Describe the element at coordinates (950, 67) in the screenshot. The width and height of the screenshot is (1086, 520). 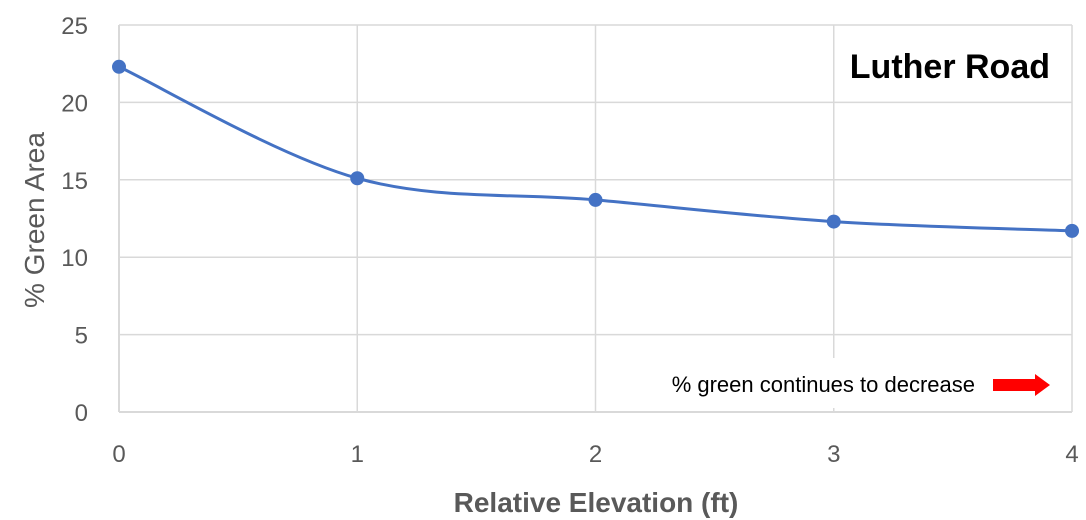
I see `chart-title: Luther Road` at that location.